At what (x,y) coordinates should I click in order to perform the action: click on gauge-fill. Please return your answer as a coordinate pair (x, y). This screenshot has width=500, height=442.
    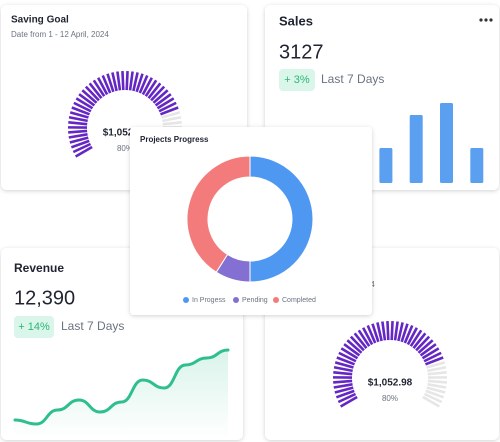
    Looking at the image, I should click on (390, 364).